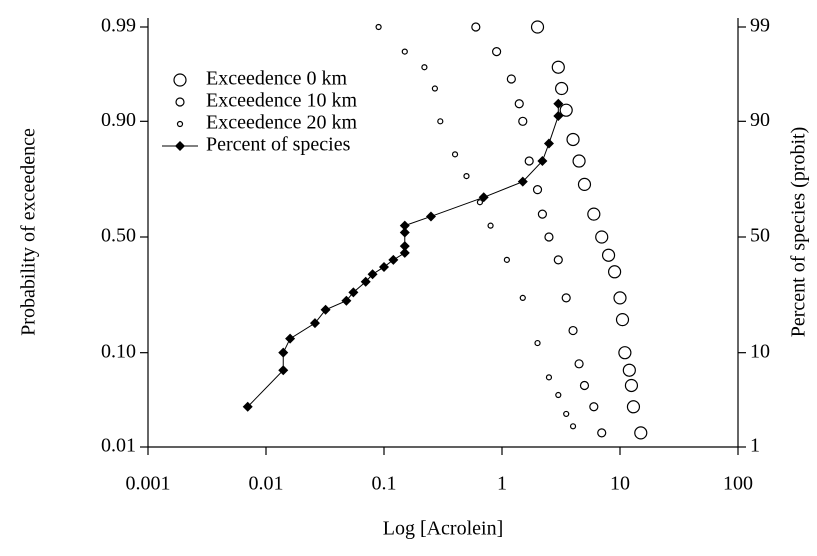 Image resolution: width=817 pixels, height=556 pixels. What do you see at coordinates (760, 26) in the screenshot?
I see `y2-tick-label: 99` at bounding box center [760, 26].